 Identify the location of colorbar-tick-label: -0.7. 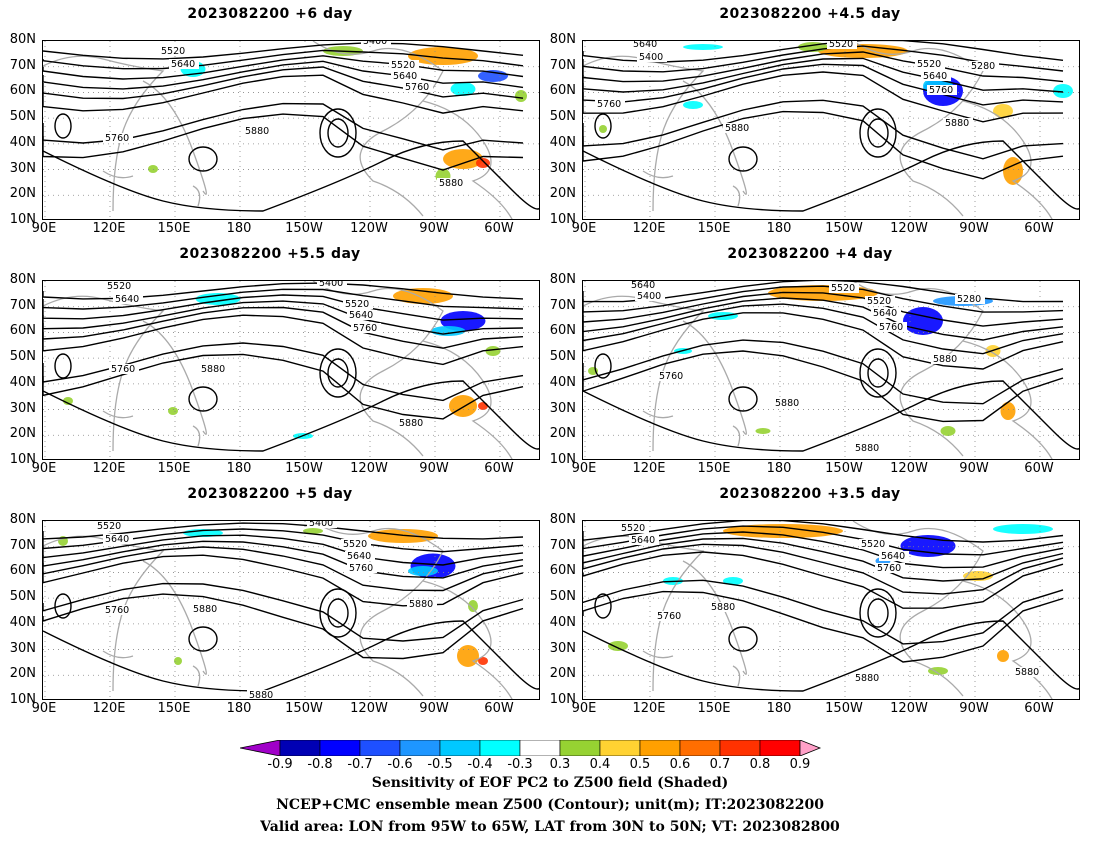
(360, 764).